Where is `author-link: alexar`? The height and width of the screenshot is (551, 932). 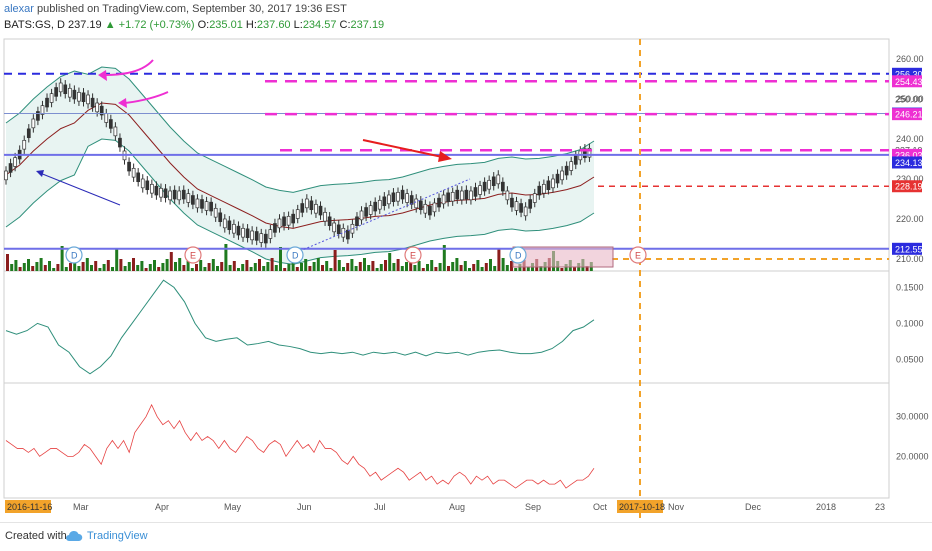 author-link: alexar is located at coordinates (19, 9).